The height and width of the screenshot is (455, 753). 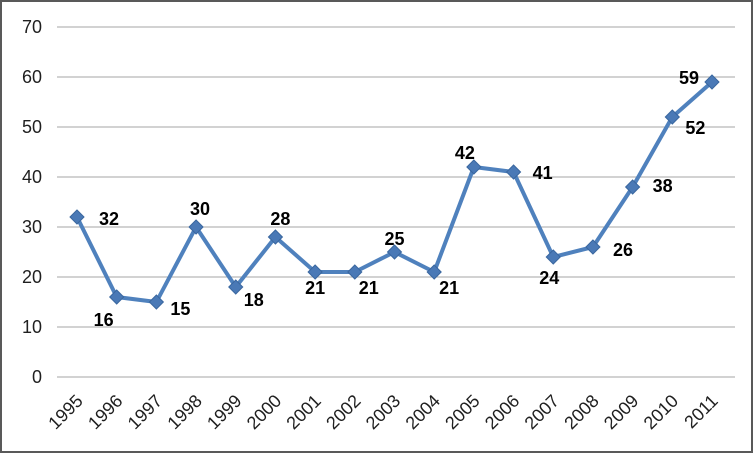 What do you see at coordinates (663, 186) in the screenshot?
I see `data-point-label: 38` at bounding box center [663, 186].